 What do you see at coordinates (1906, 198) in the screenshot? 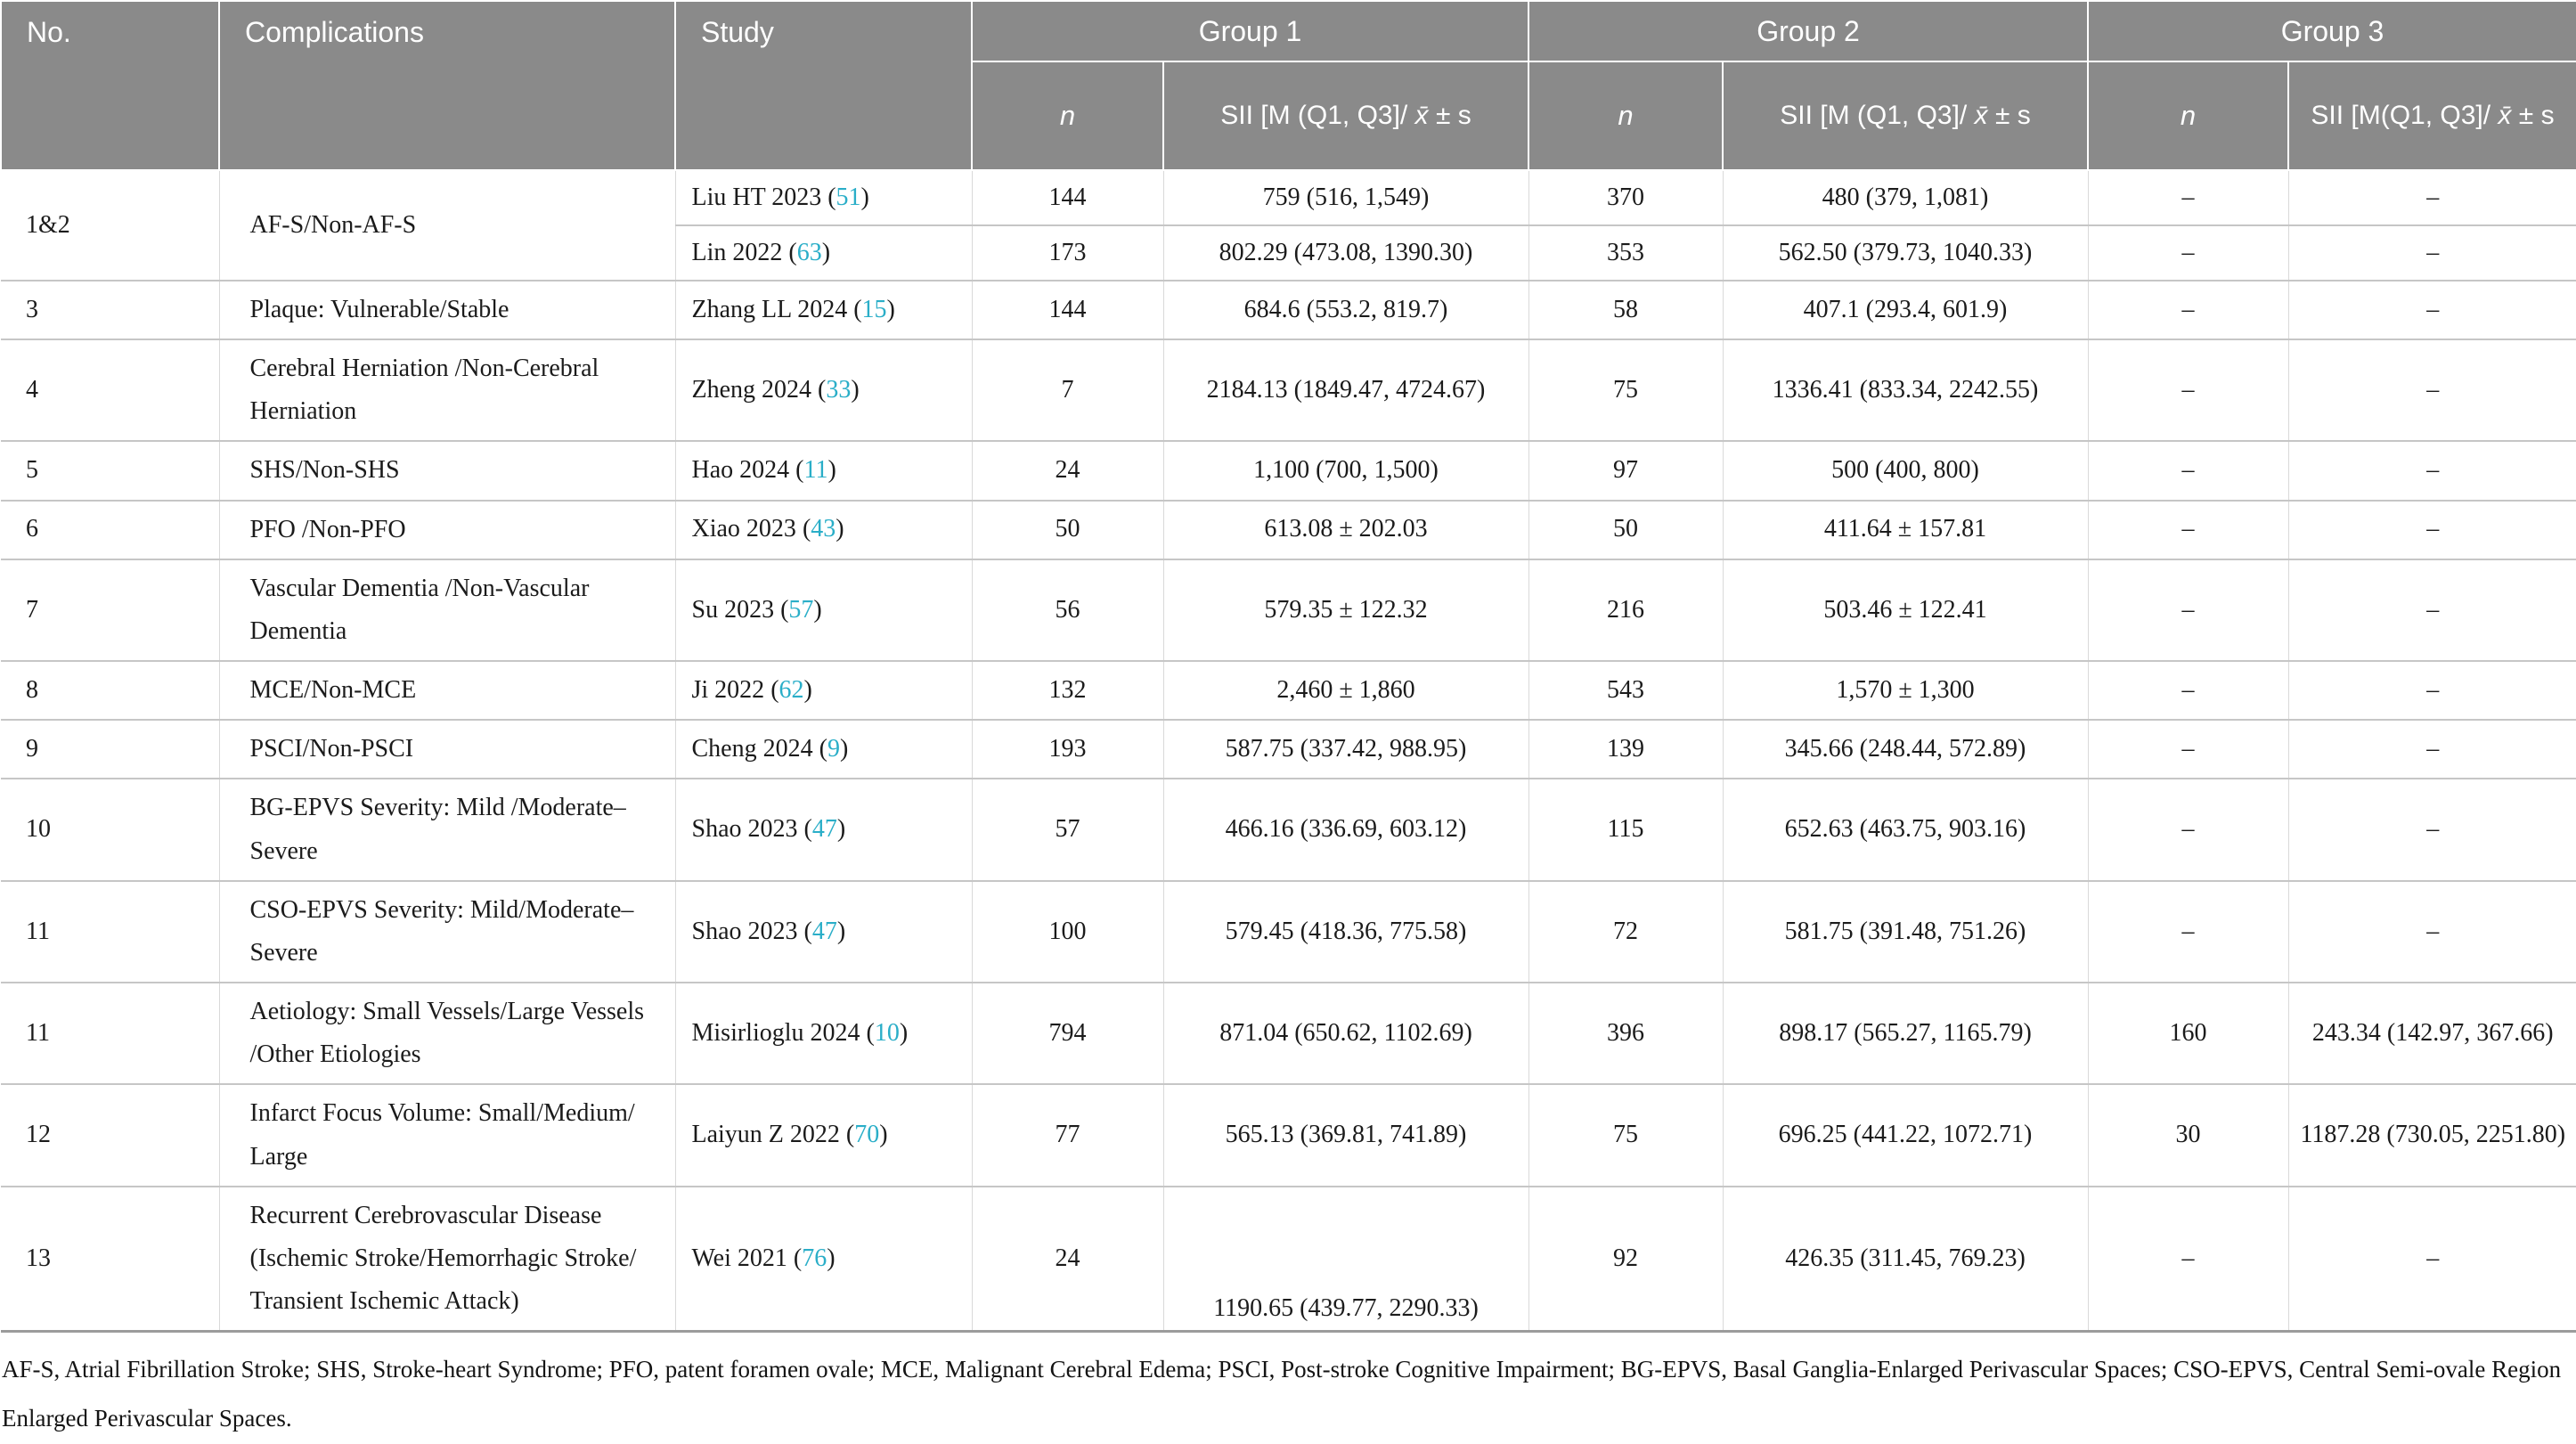
I see `sii-cell-group2: 480 (379, 1,081)` at bounding box center [1906, 198].